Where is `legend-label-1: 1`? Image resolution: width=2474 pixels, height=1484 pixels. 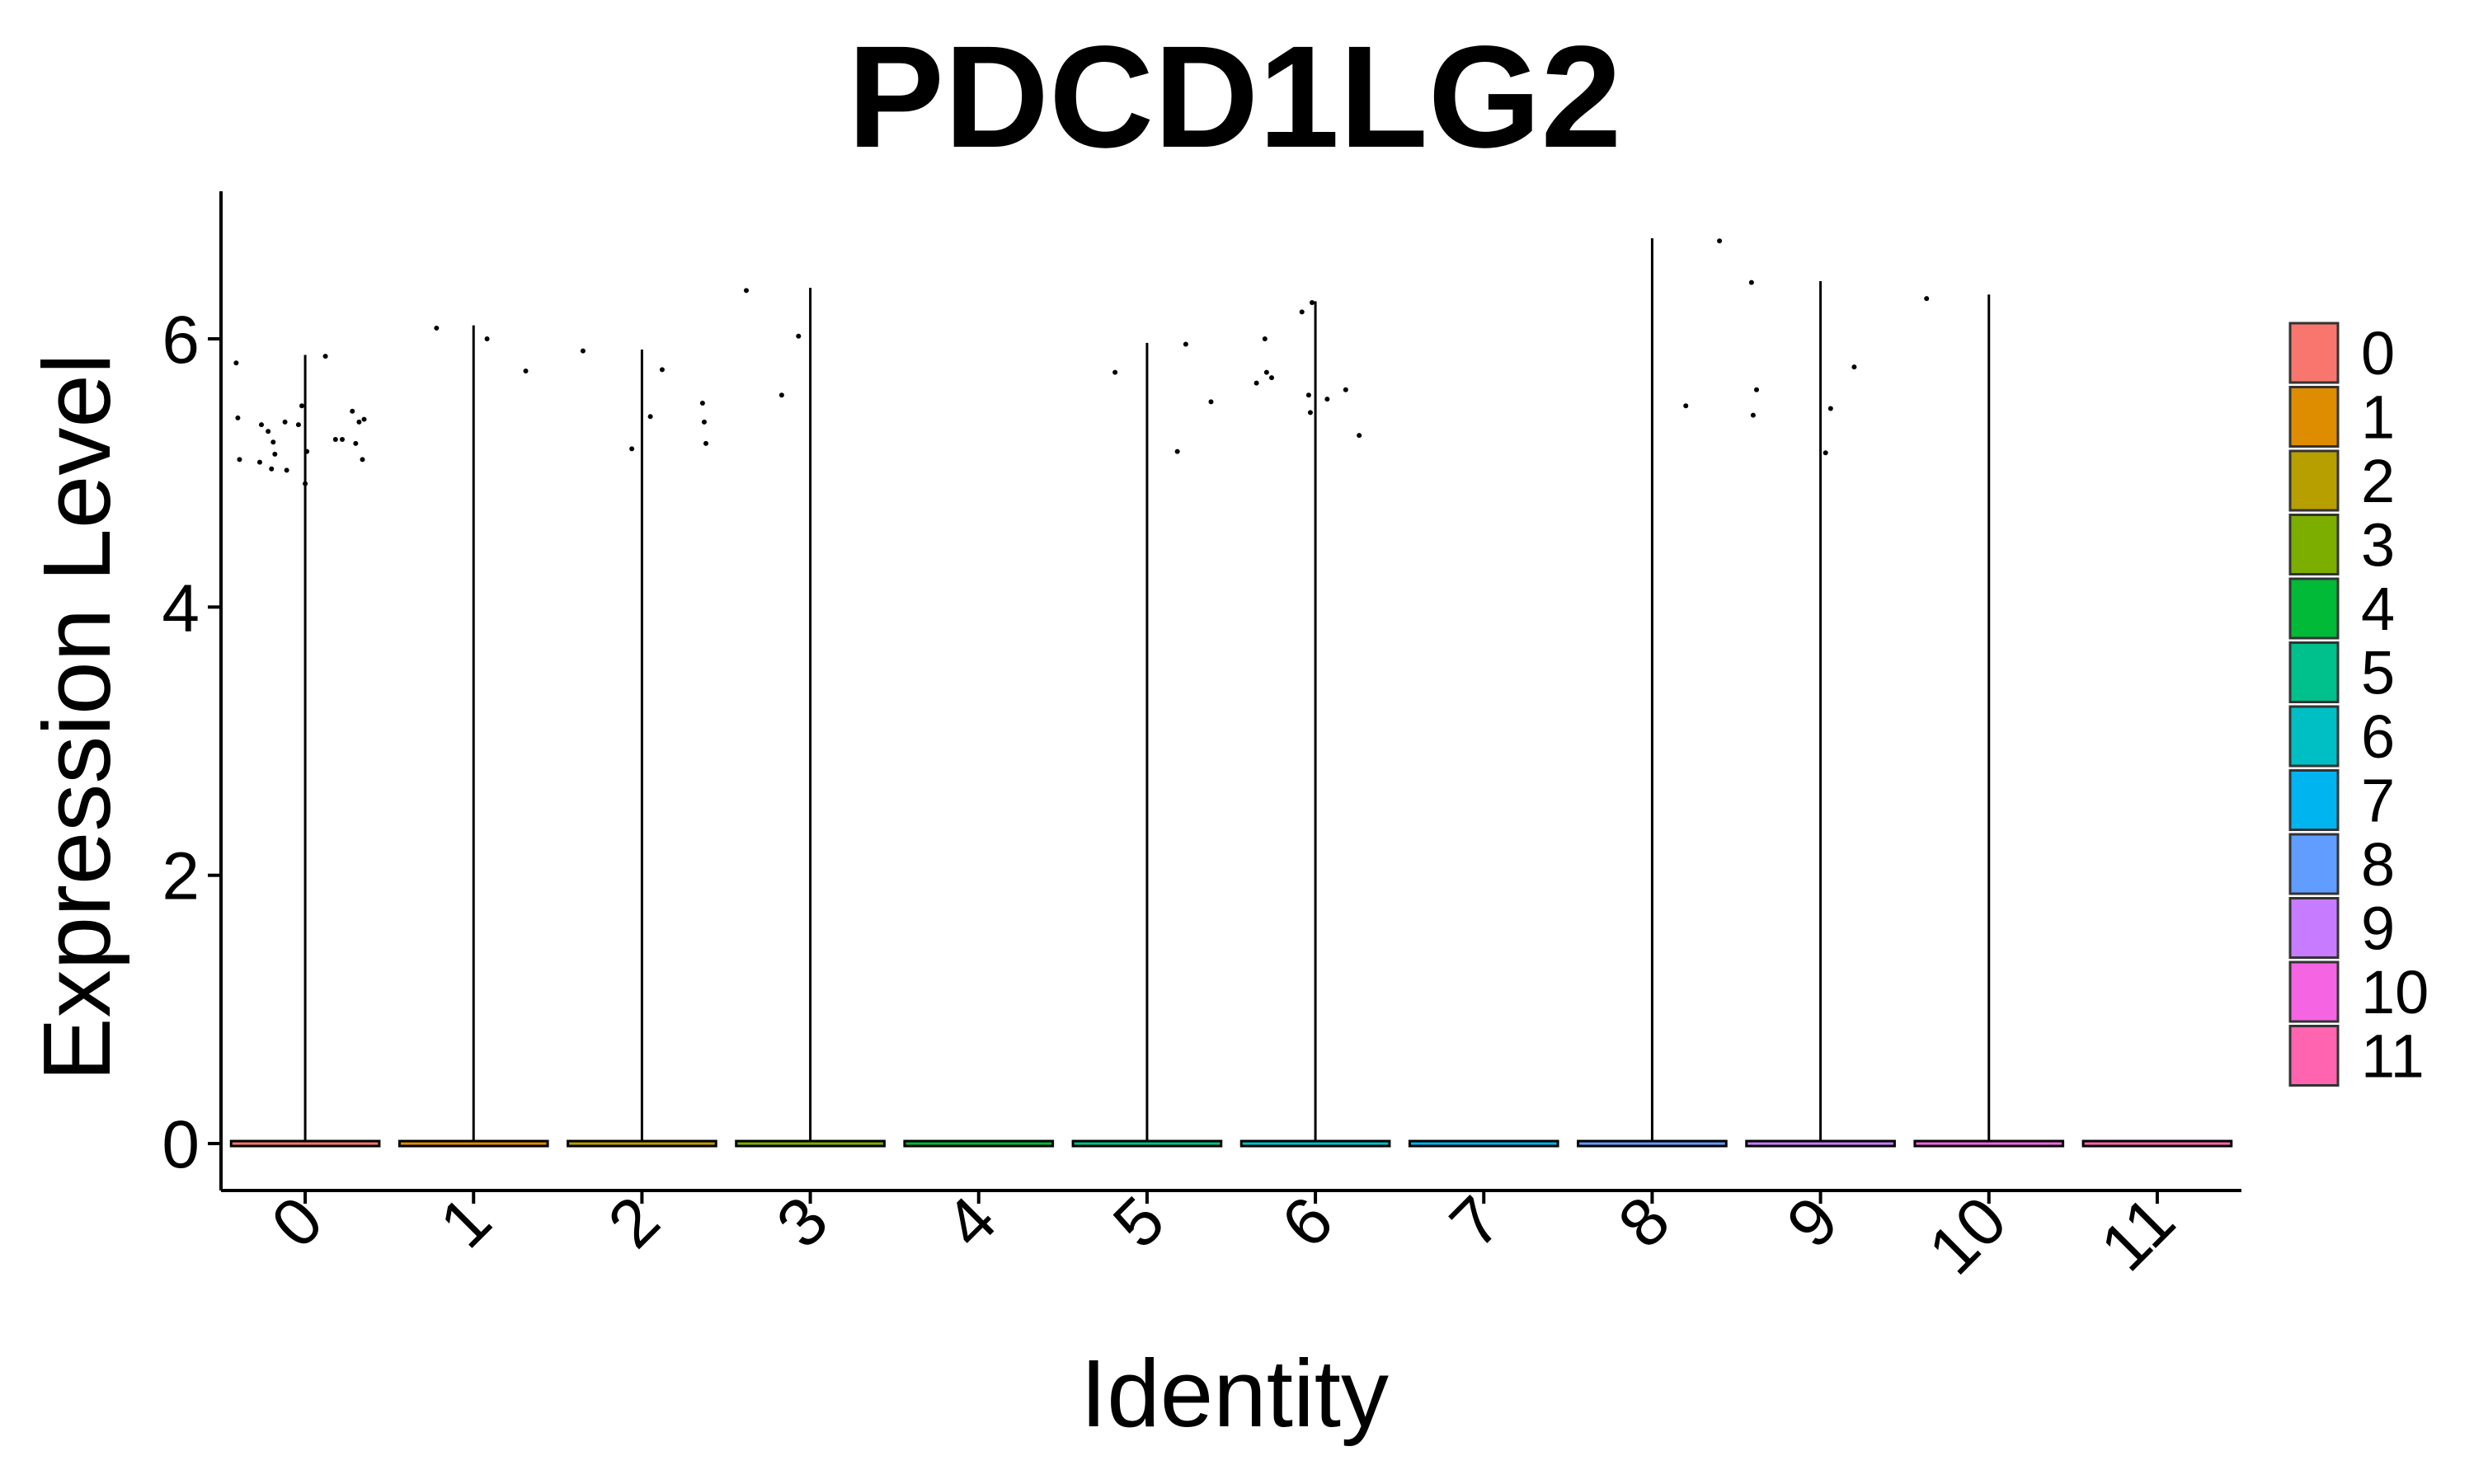 legend-label-1: 1 is located at coordinates (2378, 417).